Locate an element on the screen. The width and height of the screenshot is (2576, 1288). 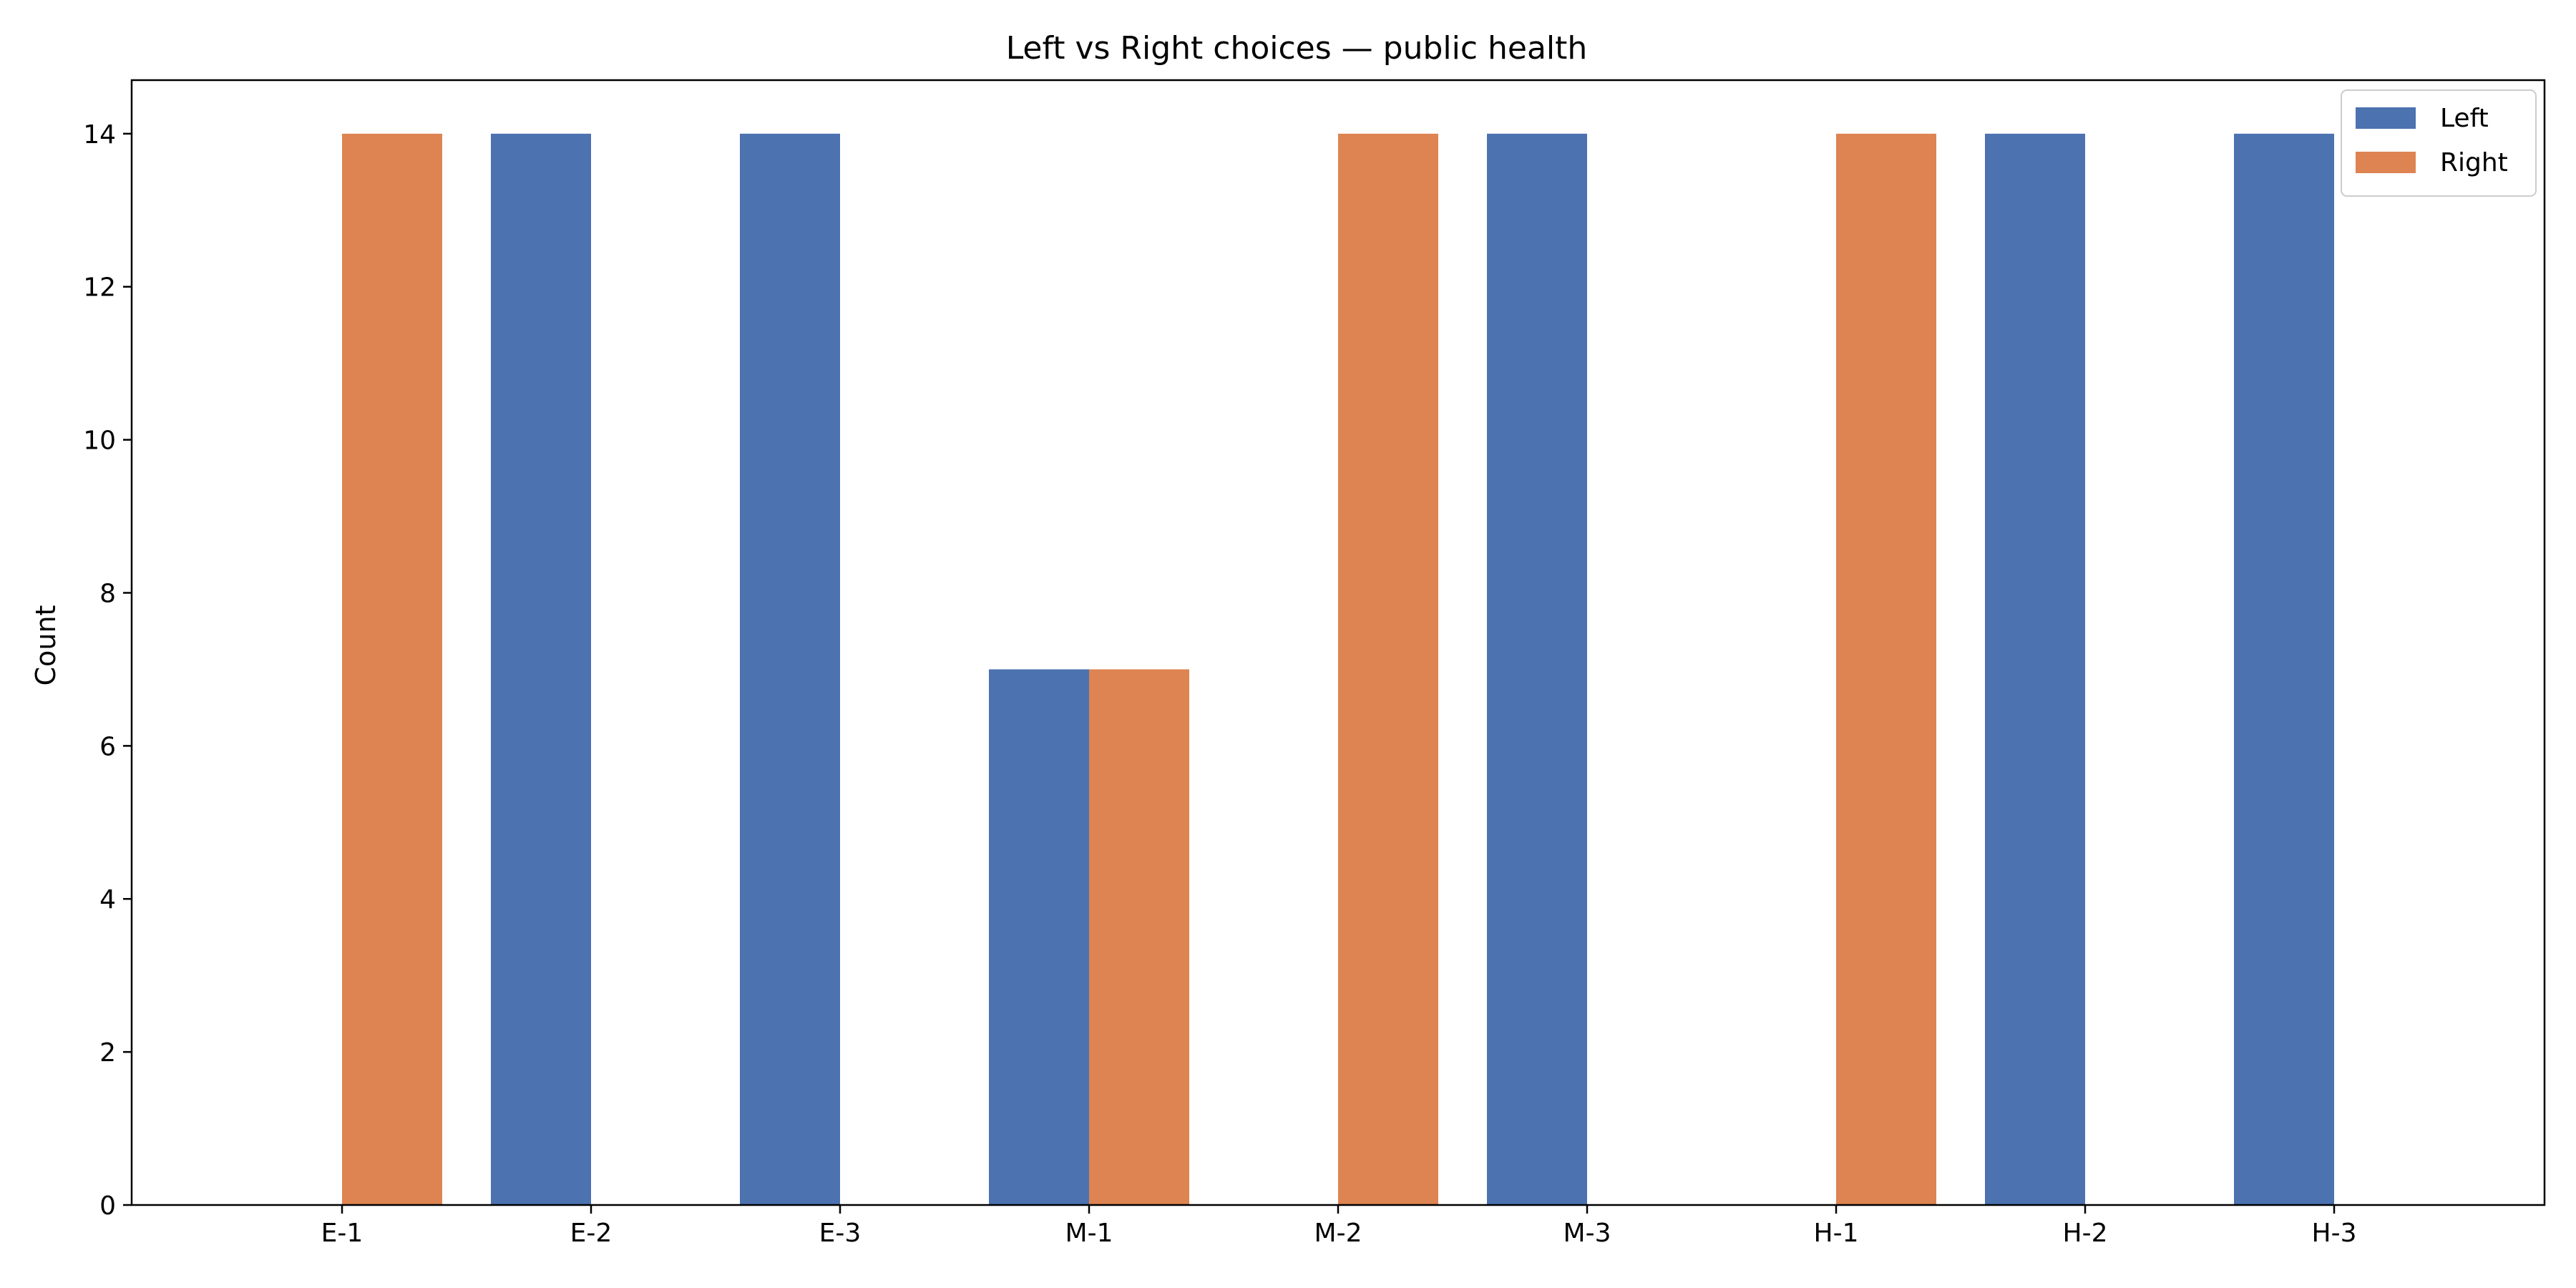
y-tick-label: 14 is located at coordinates (100, 135).